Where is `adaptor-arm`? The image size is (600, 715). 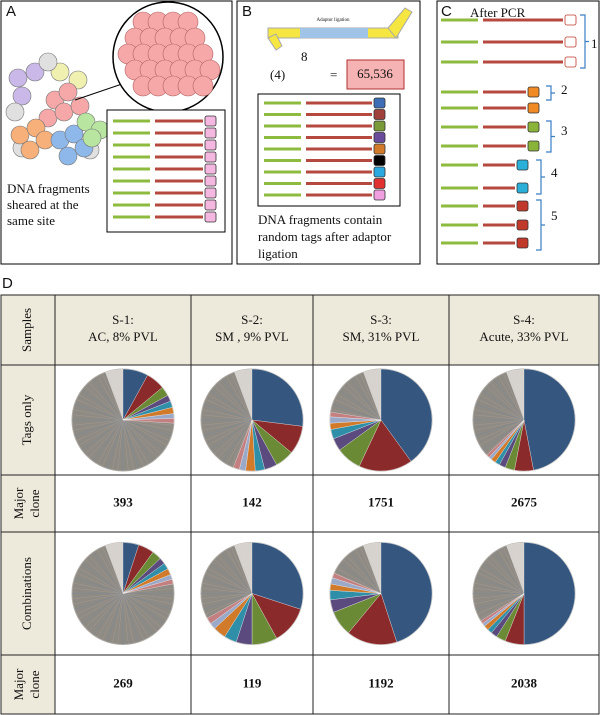 adaptor-arm is located at coordinates (400, 23).